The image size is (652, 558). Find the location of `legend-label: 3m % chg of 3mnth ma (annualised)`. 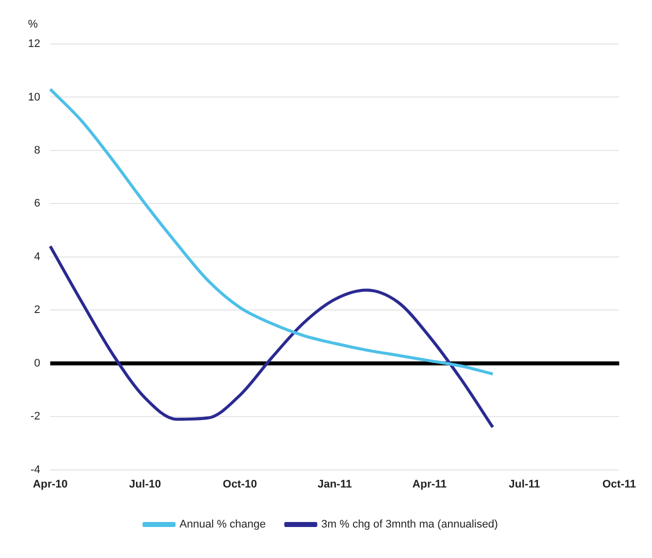

legend-label: 3m % chg of 3mnth ma (annualised) is located at coordinates (409, 524).